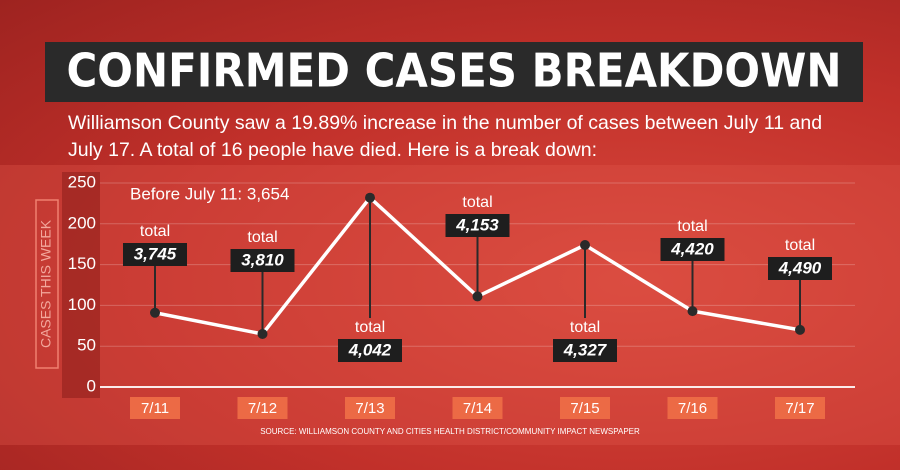  Describe the element at coordinates (82, 222) in the screenshot. I see `y-tick-label: 200` at that location.